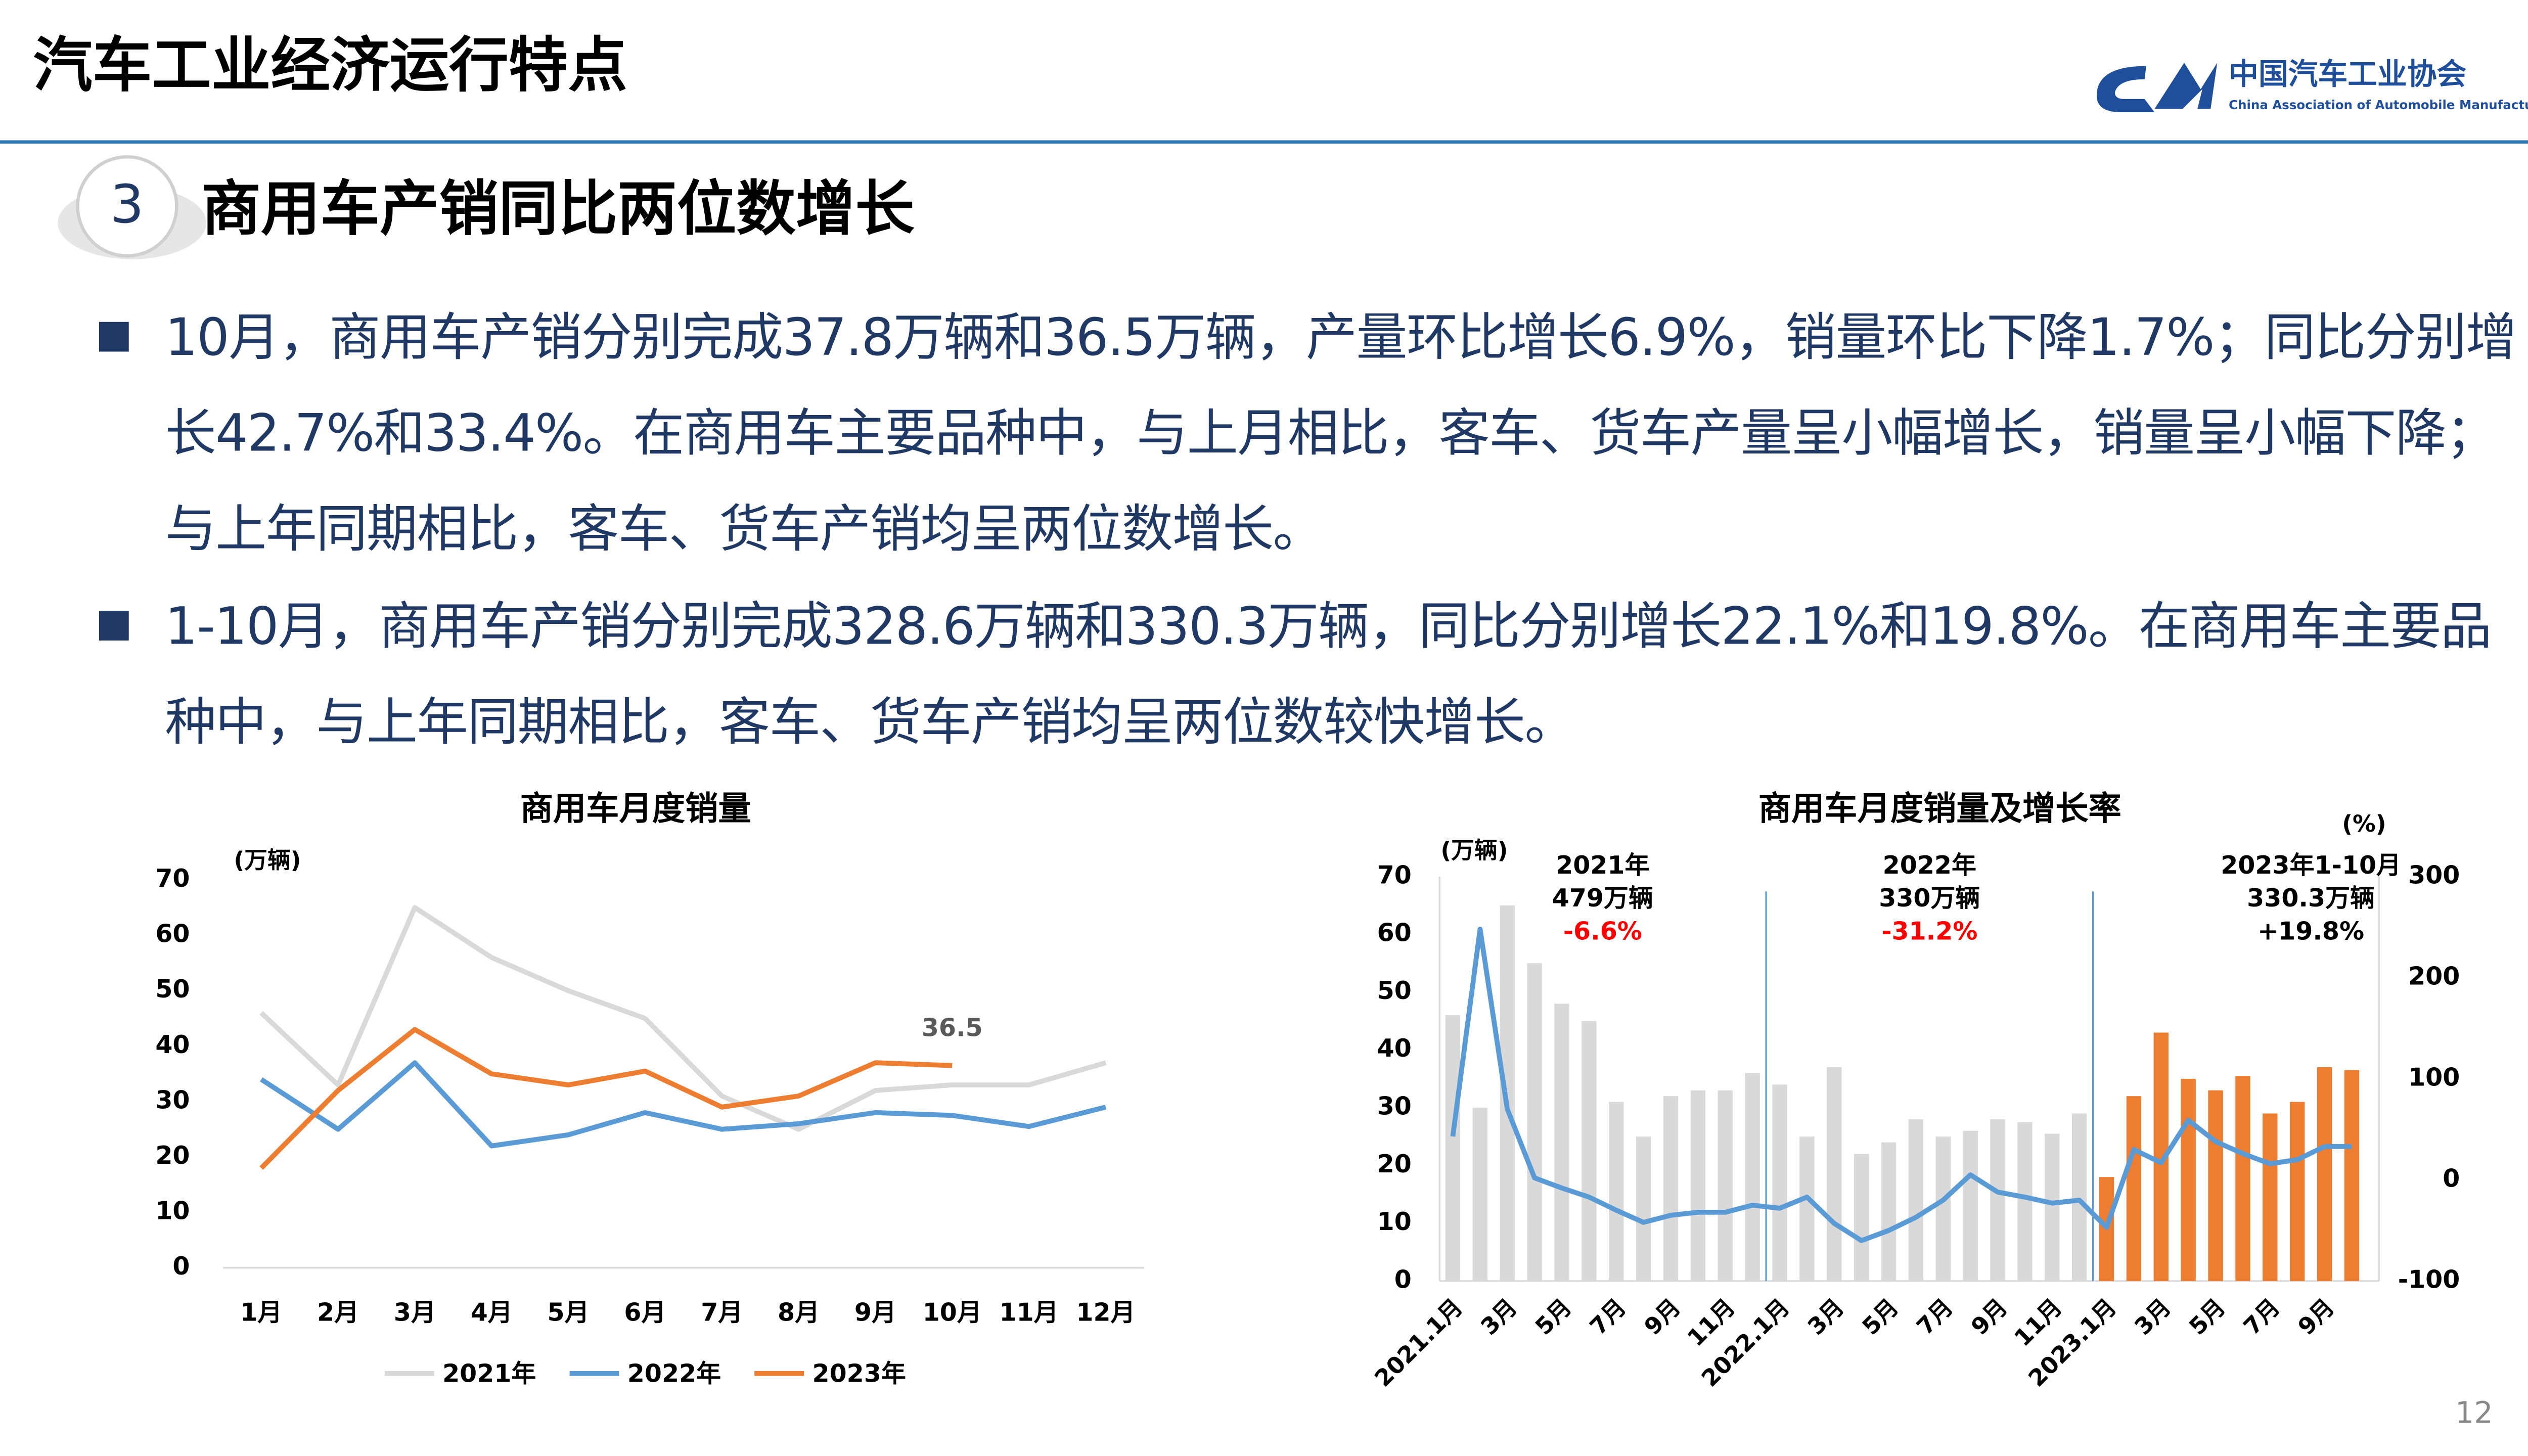 The width and height of the screenshot is (2528, 1456). What do you see at coordinates (2157, 88) in the screenshot?
I see `logo-mark` at bounding box center [2157, 88].